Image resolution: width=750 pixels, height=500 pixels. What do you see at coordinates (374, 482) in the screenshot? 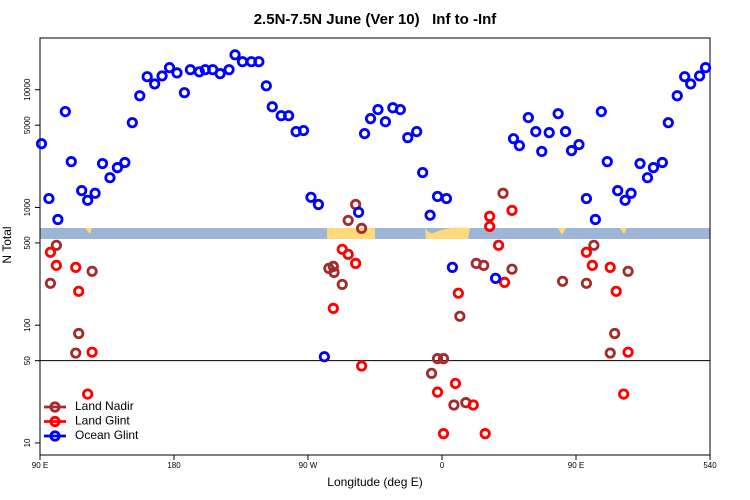
I see `x-axis-label: Longitude (deg E)` at bounding box center [374, 482].